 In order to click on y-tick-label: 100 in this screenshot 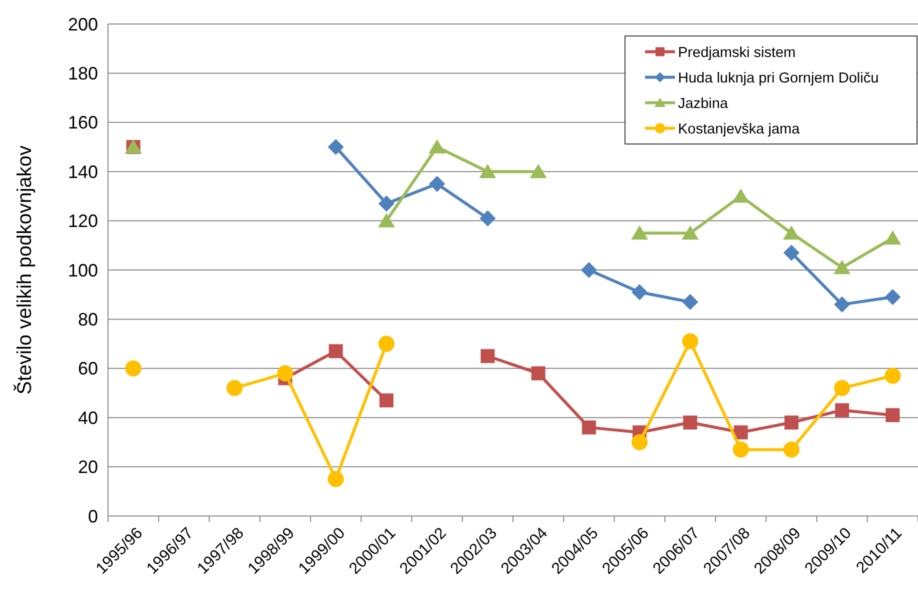, I will do `click(83, 270)`.